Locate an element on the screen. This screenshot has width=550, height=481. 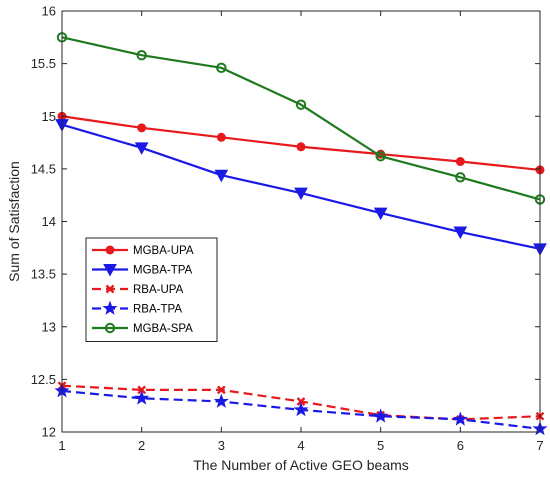
x-tick-label: 2 is located at coordinates (141, 445).